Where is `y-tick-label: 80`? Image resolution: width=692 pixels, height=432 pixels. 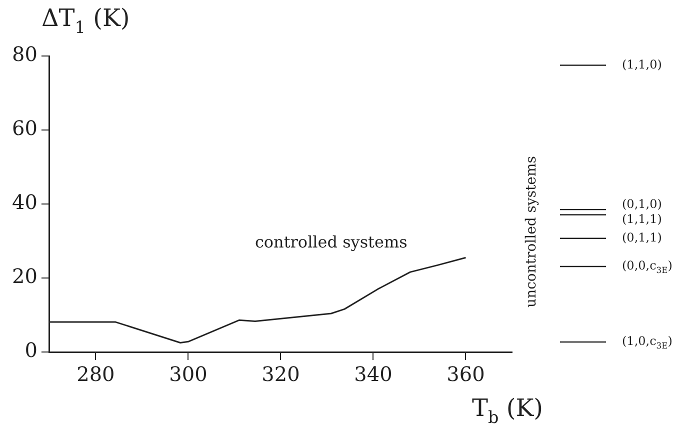 y-tick-label: 80 is located at coordinates (25, 54).